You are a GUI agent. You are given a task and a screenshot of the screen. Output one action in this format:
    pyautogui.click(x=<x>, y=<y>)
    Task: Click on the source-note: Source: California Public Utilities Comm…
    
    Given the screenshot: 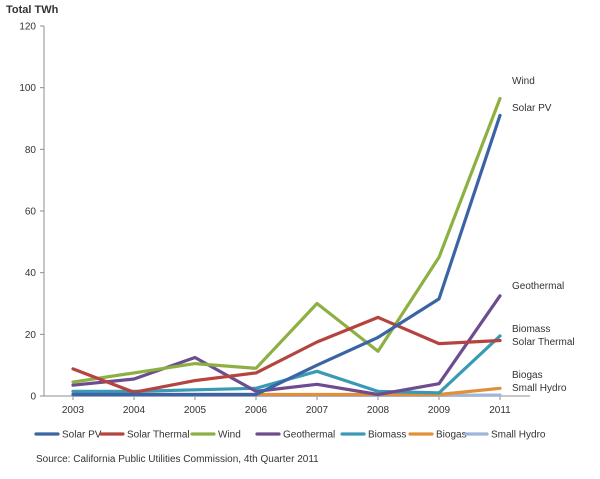 What is the action you would take?
    pyautogui.click(x=177, y=459)
    